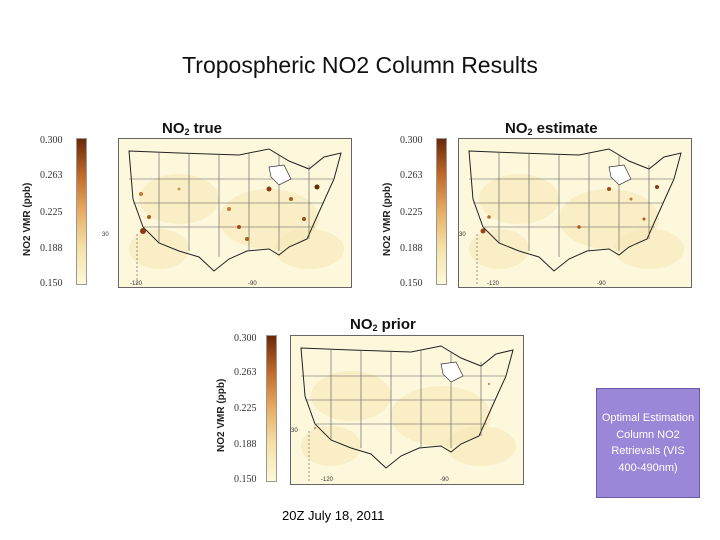 The image size is (720, 540). I want to click on map-no2-prior, so click(407, 410).